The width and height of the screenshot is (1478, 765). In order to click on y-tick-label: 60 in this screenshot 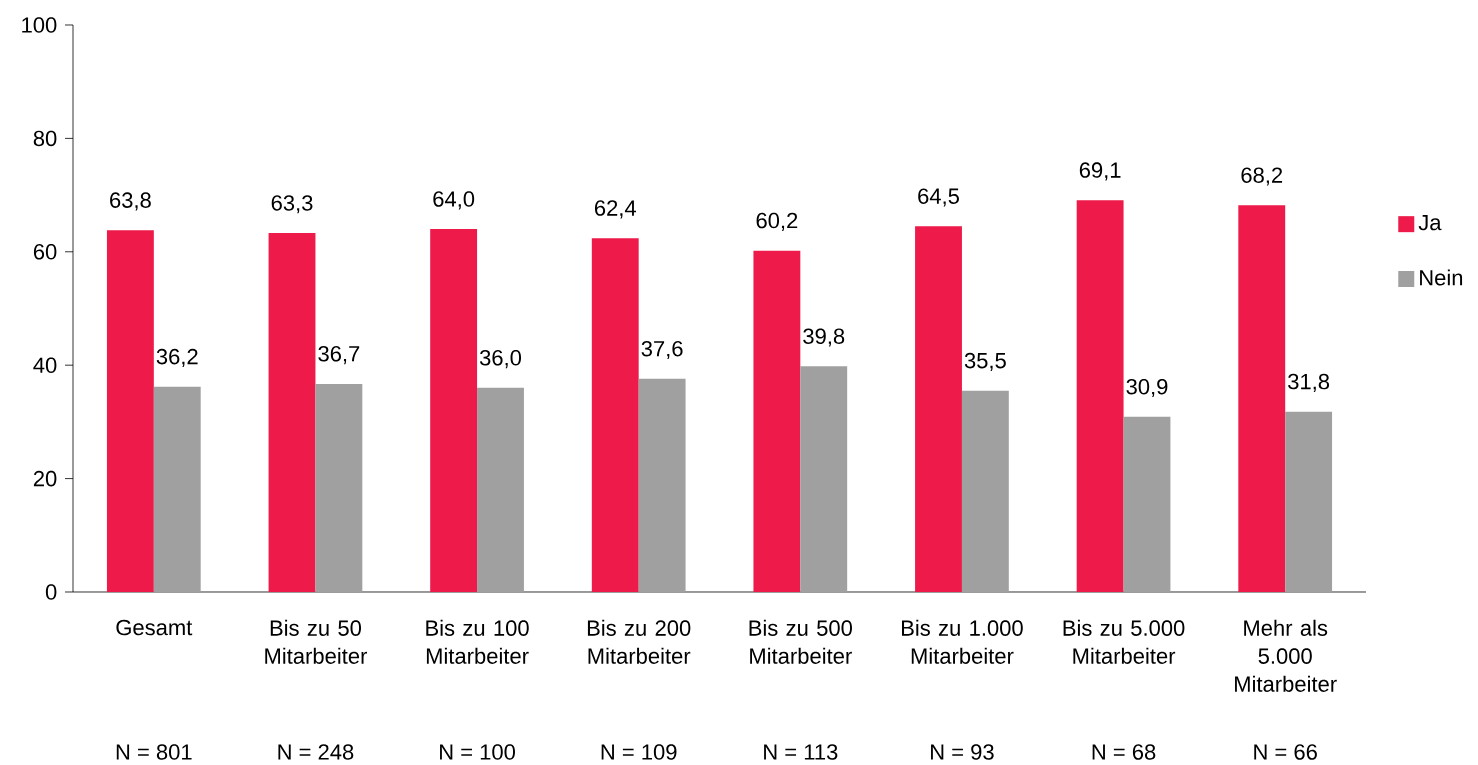, I will do `click(45, 252)`.